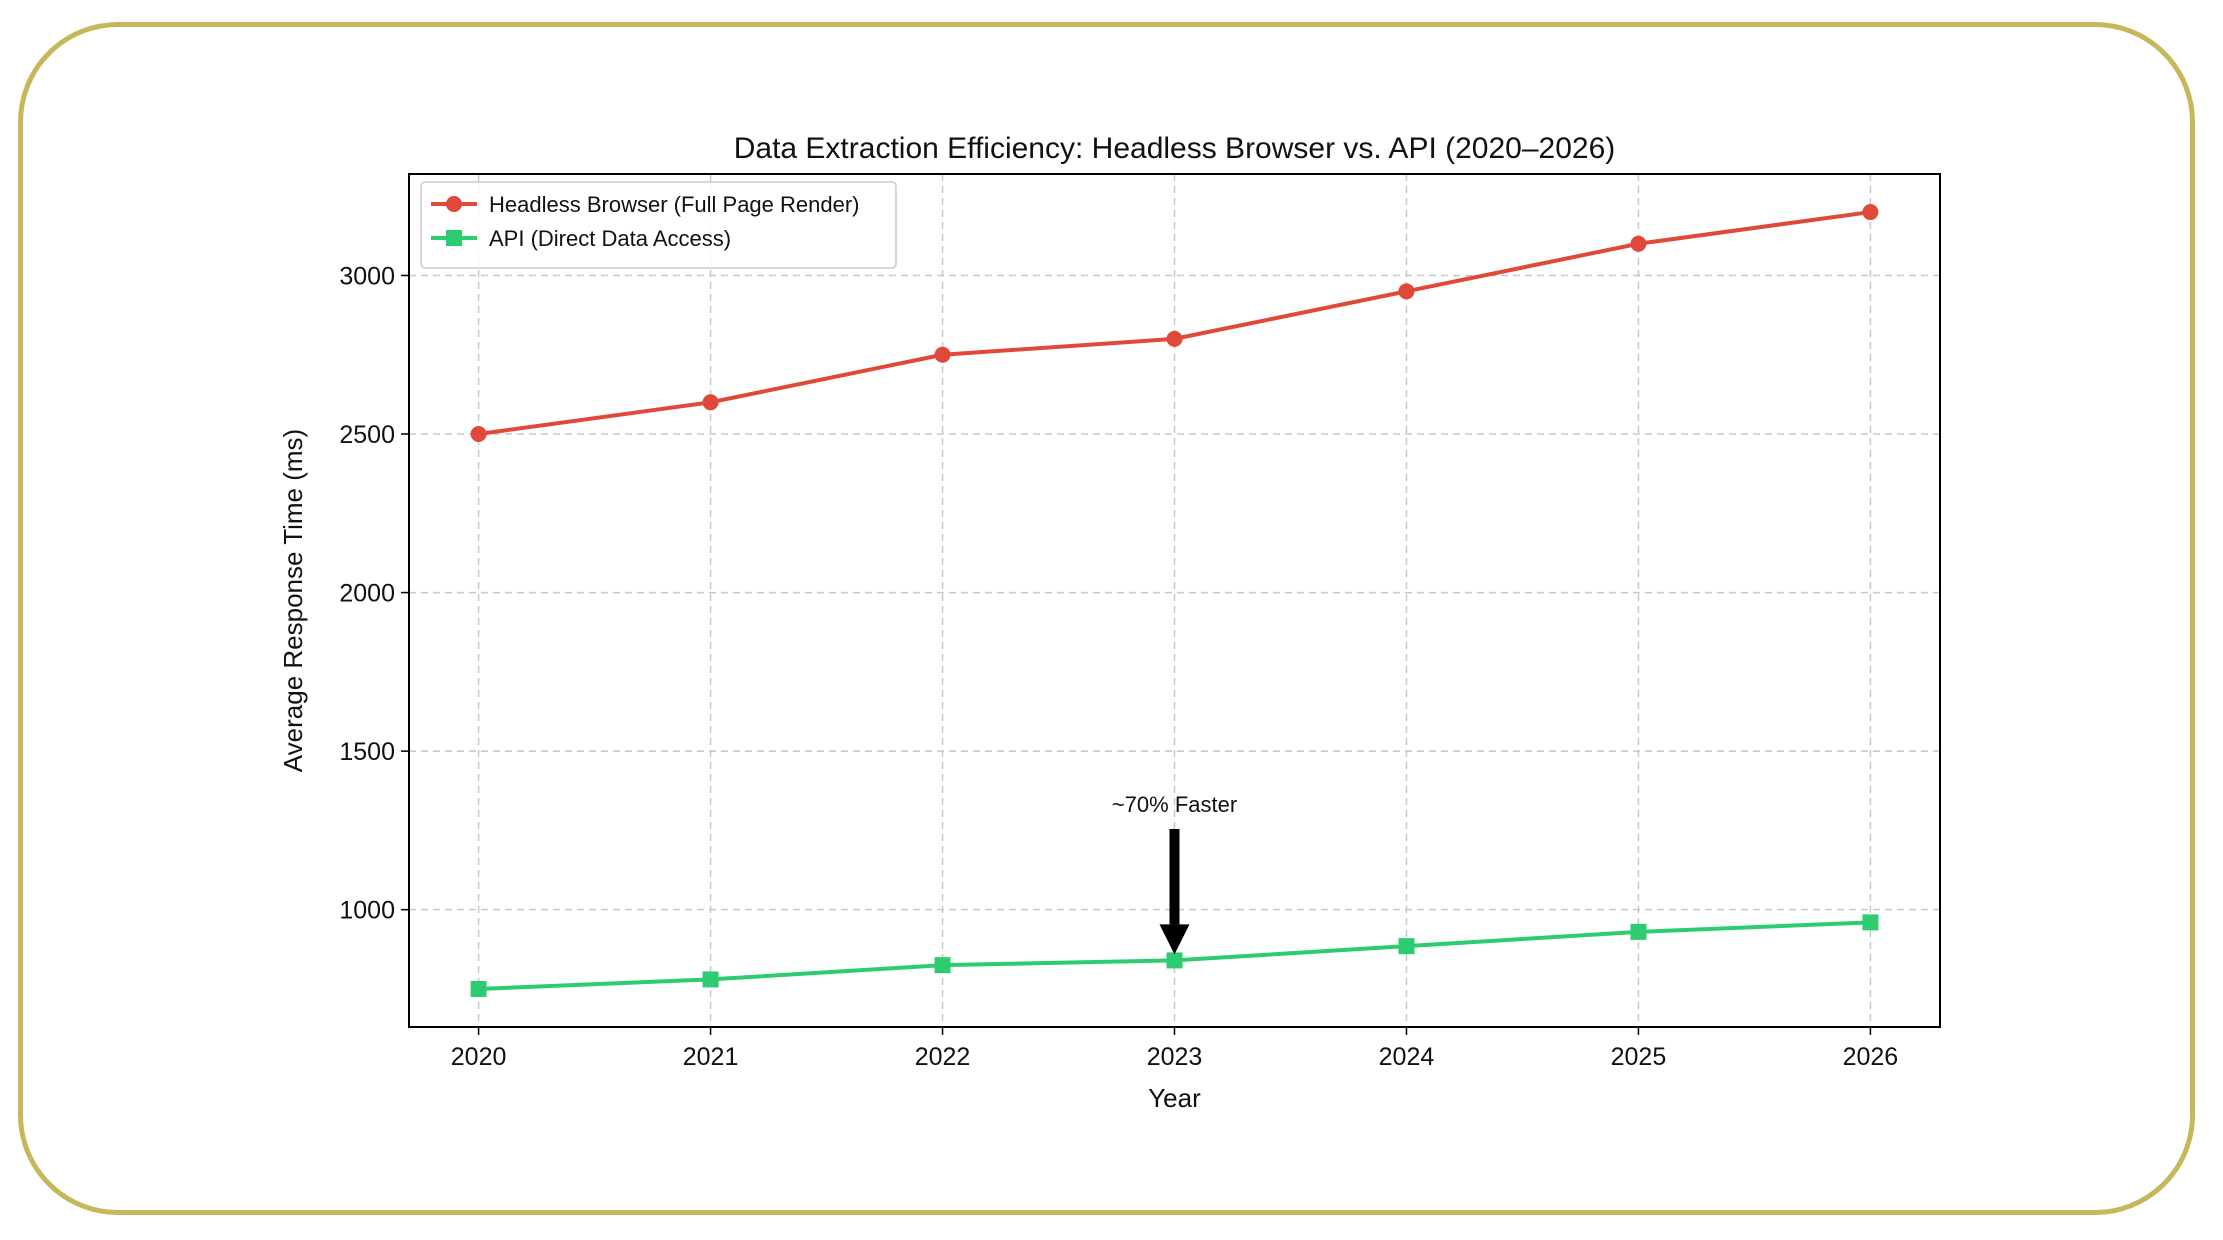  I want to click on x-tick-label: 2020, so click(479, 1057).